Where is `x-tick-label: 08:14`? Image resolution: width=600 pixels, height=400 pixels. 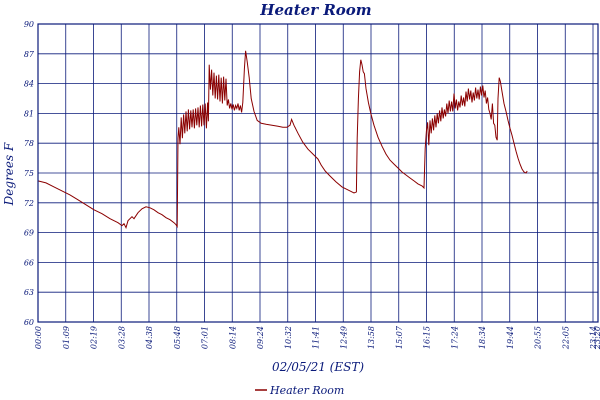 x-tick-label: 08:14 is located at coordinates (232, 337).